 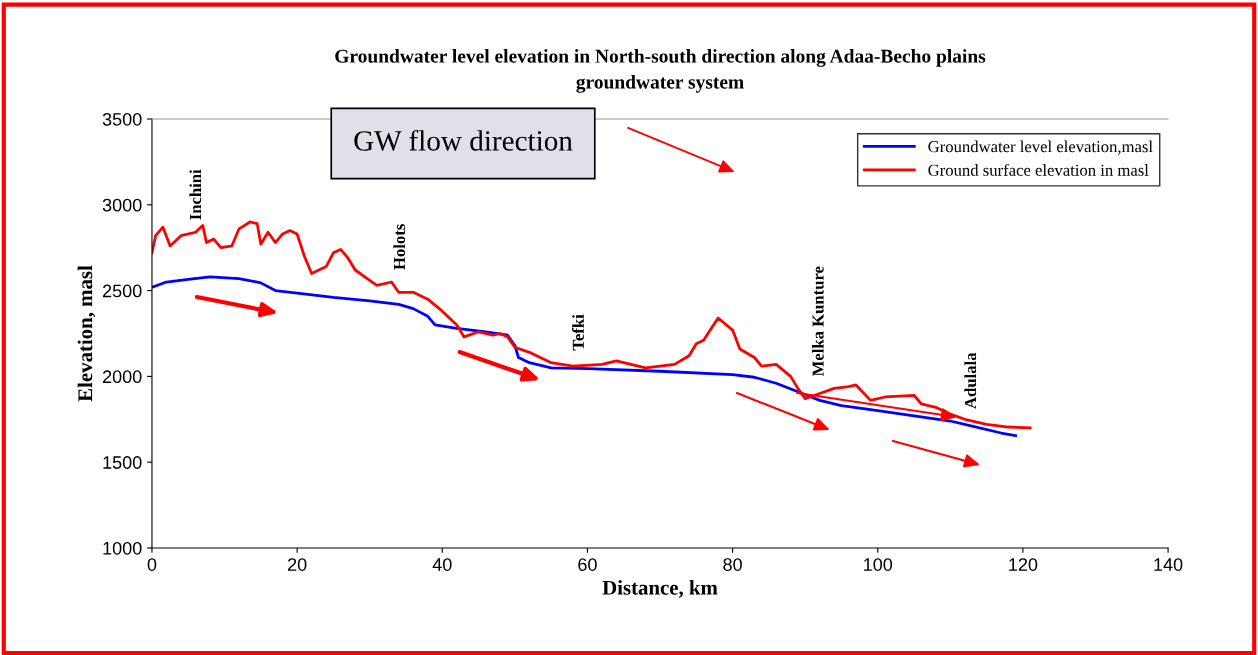 I want to click on legend-label: Ground surface elevation in masl, so click(x=1038, y=169).